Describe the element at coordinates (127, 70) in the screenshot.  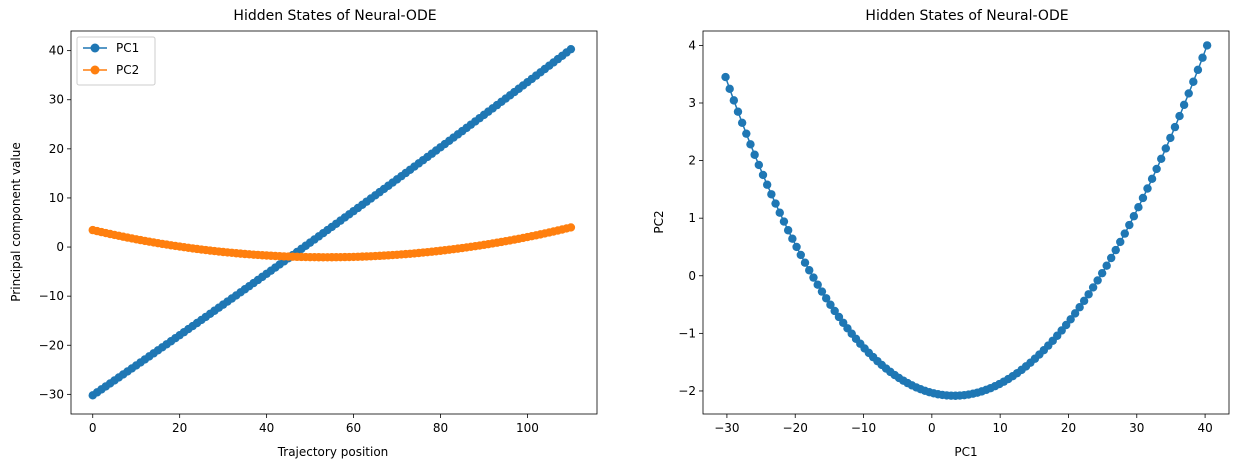
I see `legend-pc2-label: PC2` at that location.